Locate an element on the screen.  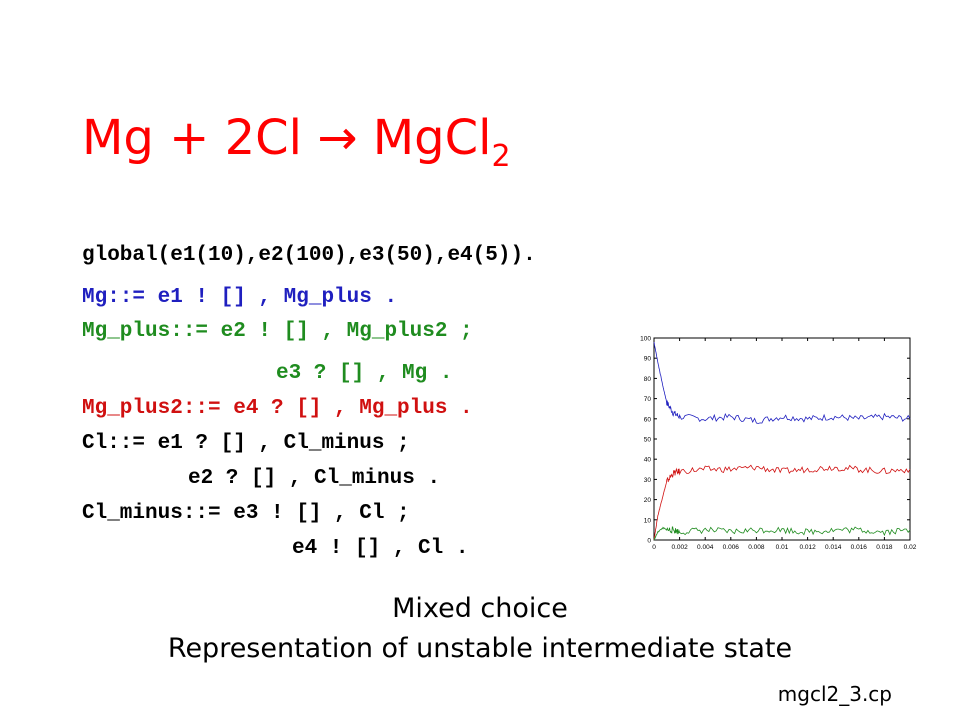
plot-frame is located at coordinates (782, 439).